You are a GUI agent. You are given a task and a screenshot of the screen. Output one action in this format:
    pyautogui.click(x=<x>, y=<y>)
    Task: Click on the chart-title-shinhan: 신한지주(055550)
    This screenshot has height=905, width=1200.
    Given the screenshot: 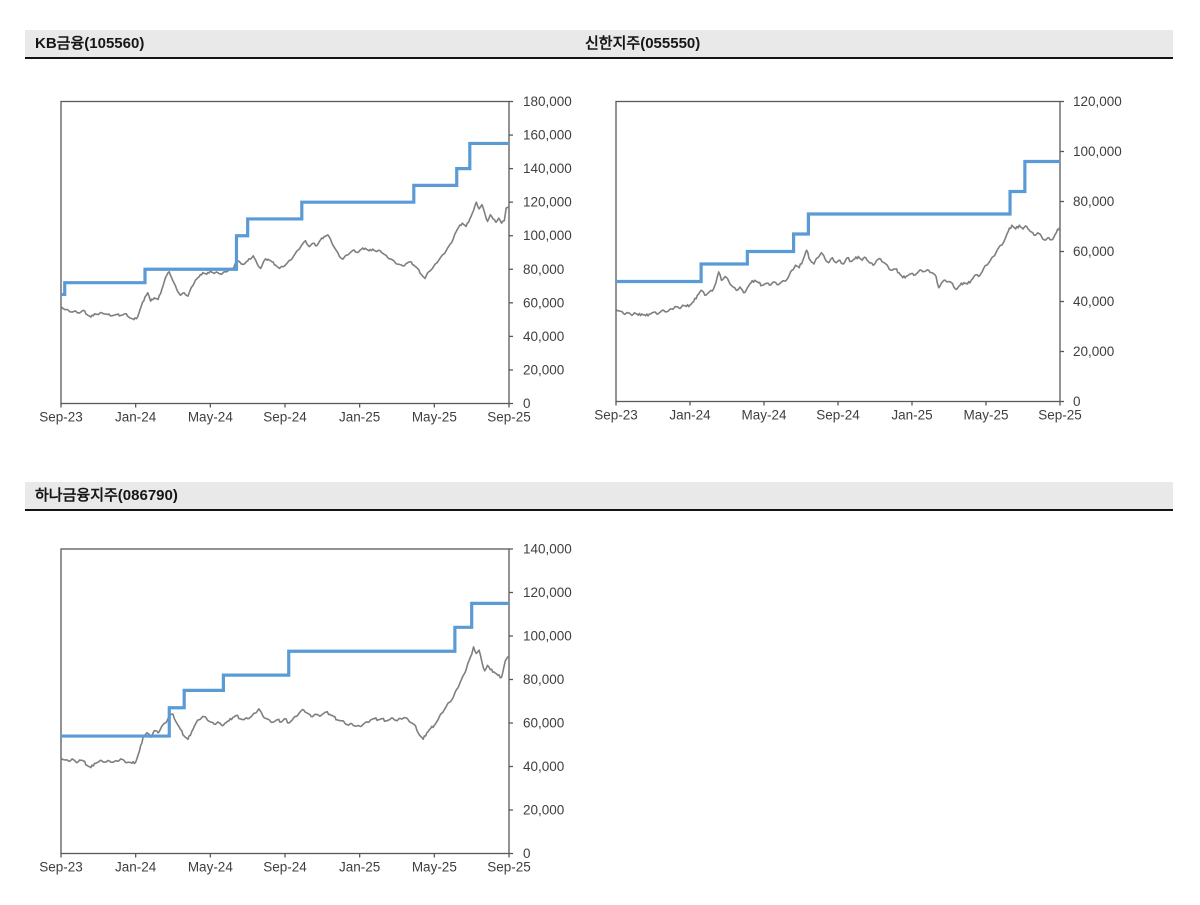 What is the action you would take?
    pyautogui.click(x=643, y=43)
    